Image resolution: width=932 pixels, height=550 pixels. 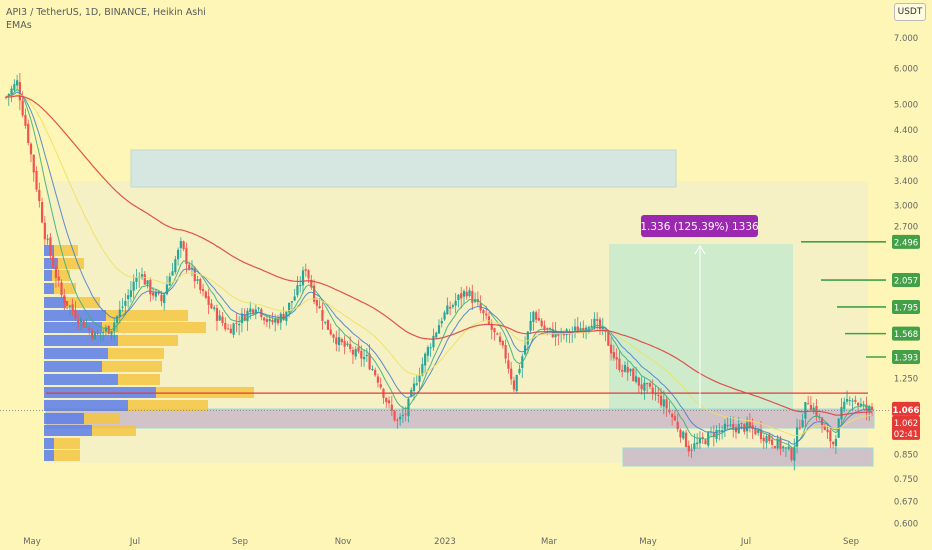 What do you see at coordinates (906, 456) in the screenshot?
I see `y-tick-label: 0.850` at bounding box center [906, 456].